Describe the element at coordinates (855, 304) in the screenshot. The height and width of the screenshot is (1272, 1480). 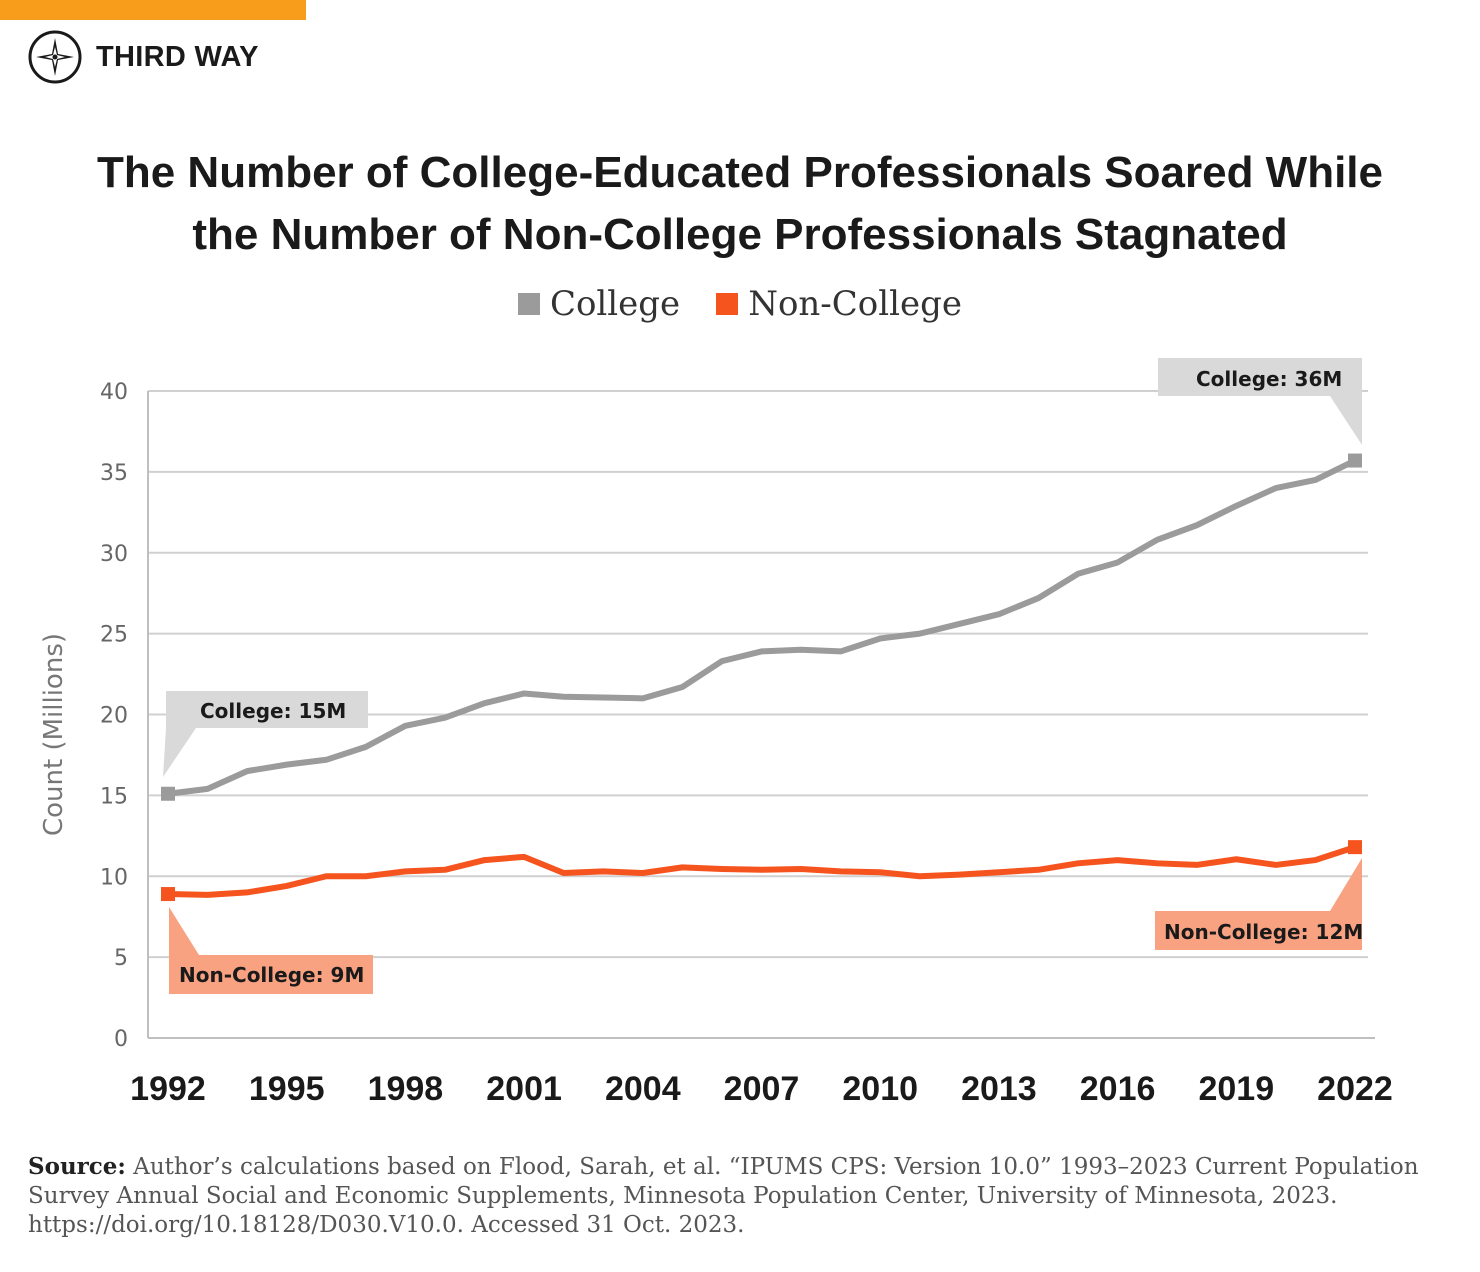
I see `legend-label-non-college: Non-College` at that location.